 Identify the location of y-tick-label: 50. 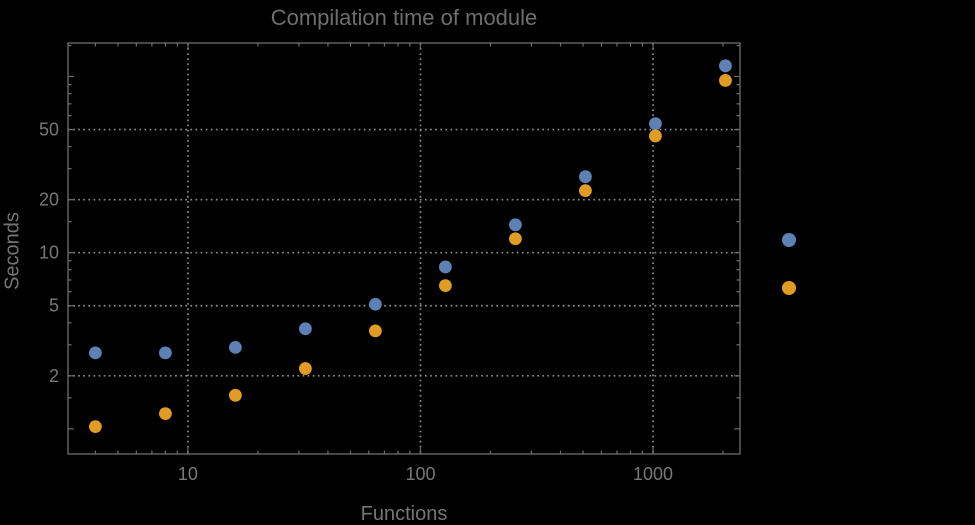
(49, 130).